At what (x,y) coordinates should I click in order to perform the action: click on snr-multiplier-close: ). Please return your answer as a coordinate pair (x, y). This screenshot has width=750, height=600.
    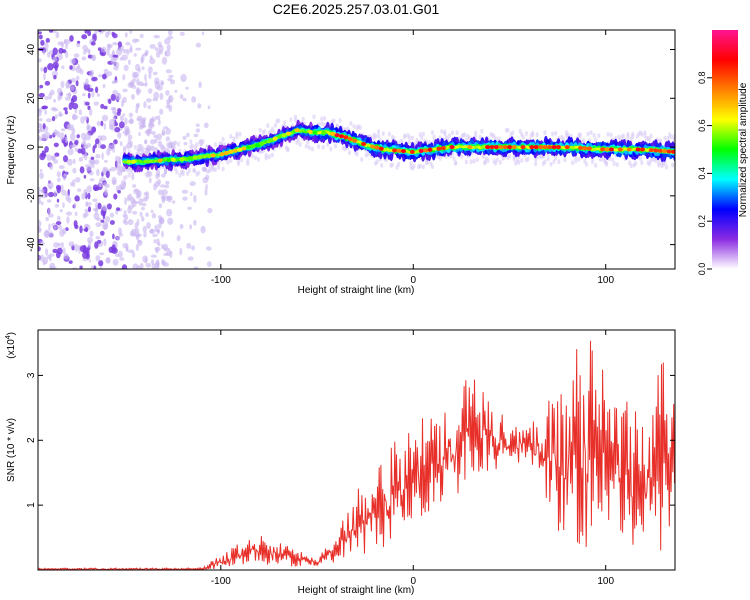
    Looking at the image, I should click on (11, 333).